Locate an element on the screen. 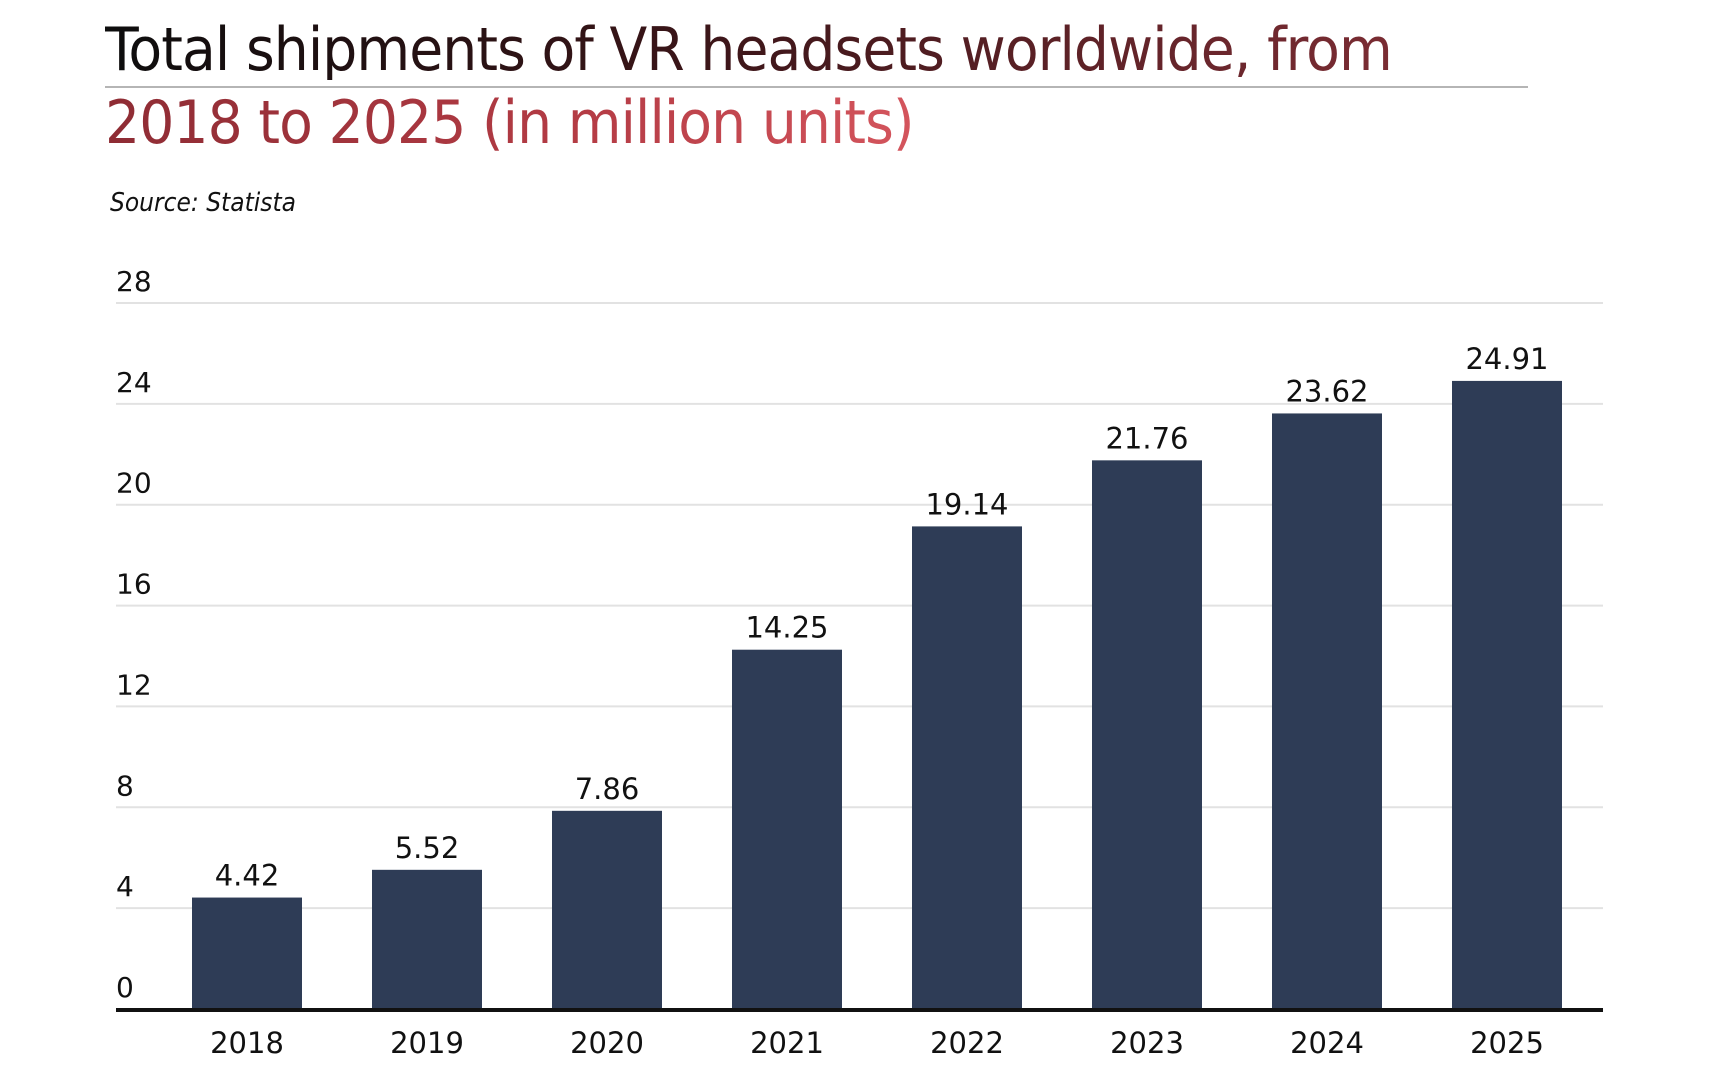 Image resolution: width=1710 pixels, height=1086 pixels. x-tick-label: 2018 is located at coordinates (247, 1043).